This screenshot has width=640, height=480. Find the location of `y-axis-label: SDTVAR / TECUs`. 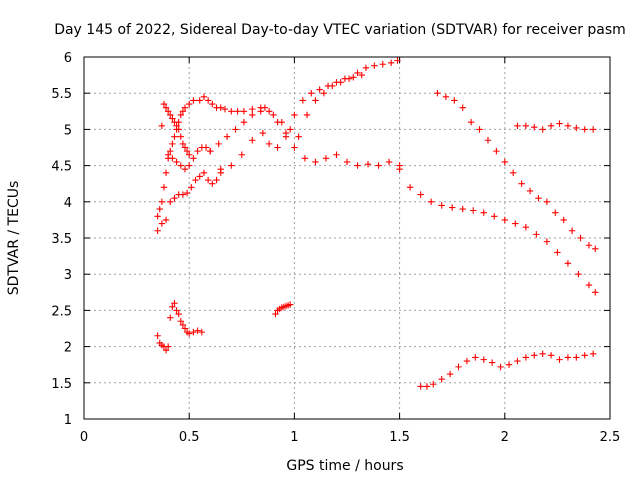

y-axis-label: SDTVAR / TECUs is located at coordinates (14, 238).